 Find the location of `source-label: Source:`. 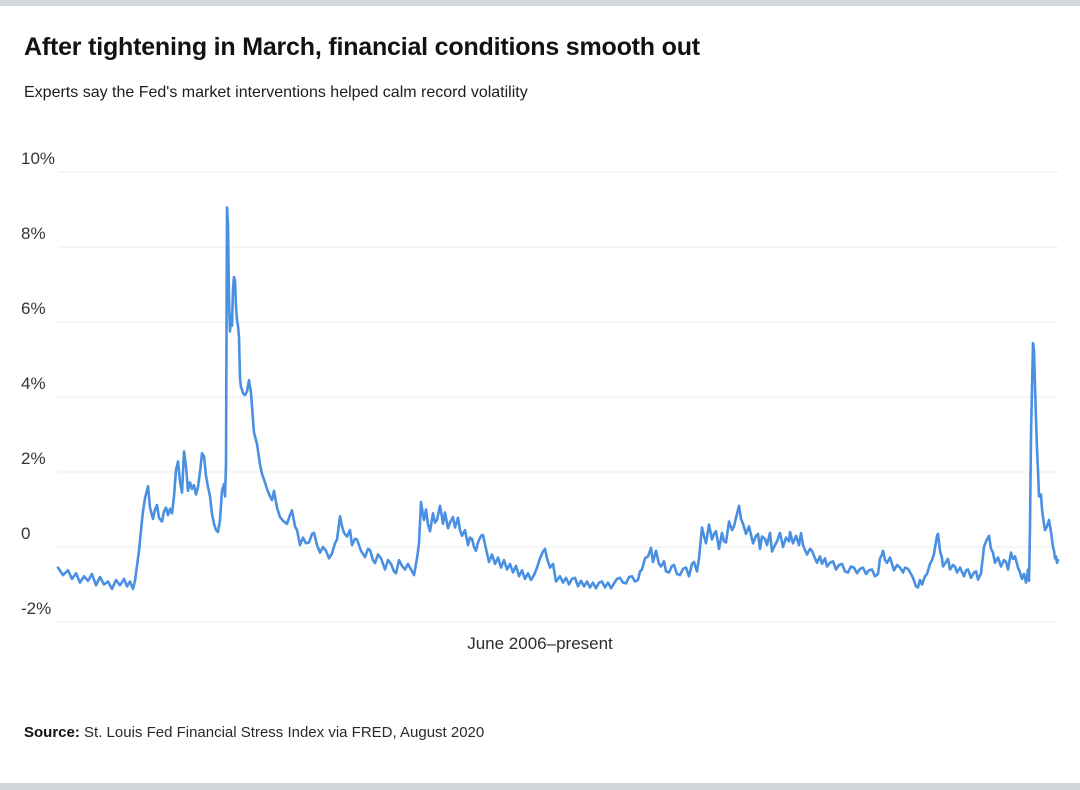

source-label: Source: is located at coordinates (52, 732).